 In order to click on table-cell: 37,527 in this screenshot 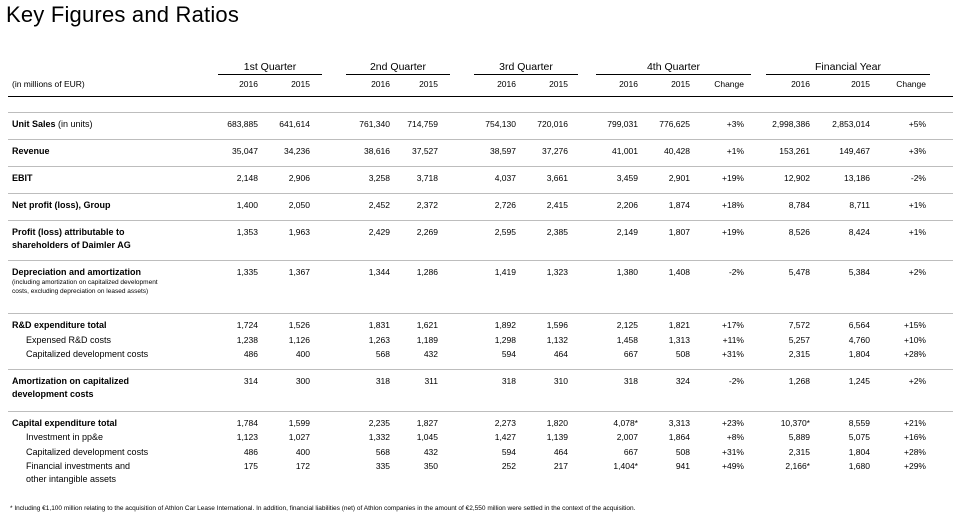, I will do `click(425, 151)`.